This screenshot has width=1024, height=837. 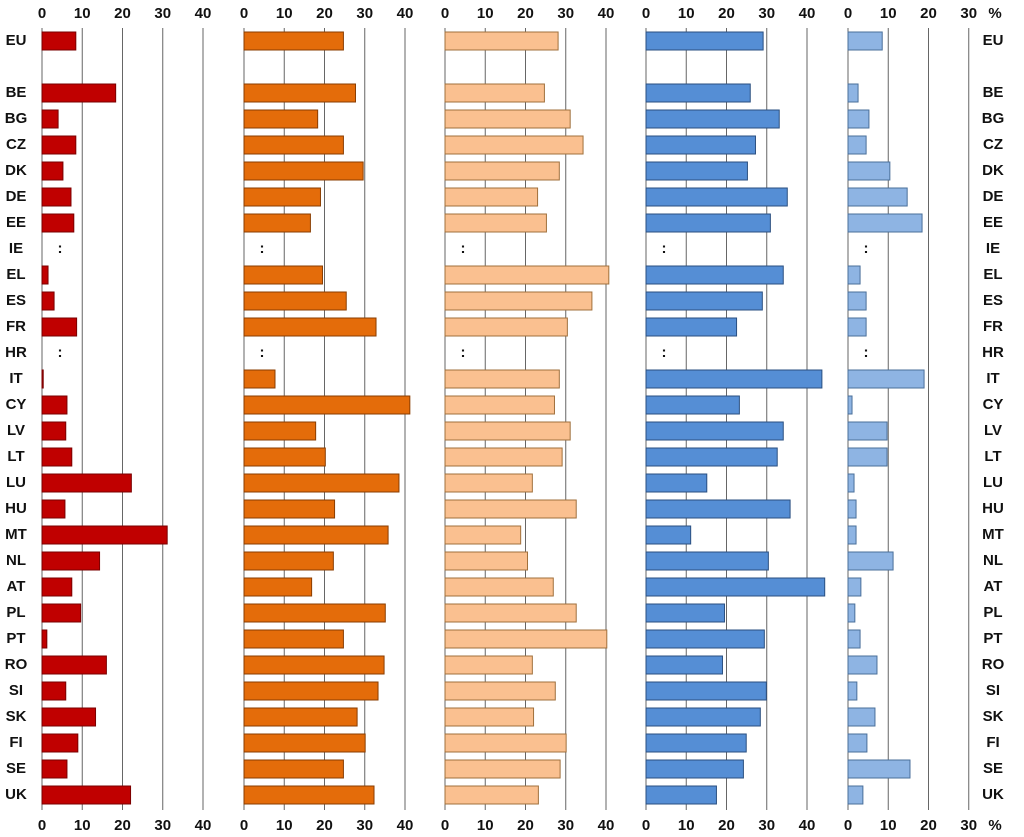 I want to click on category-label: BE, so click(x=16, y=92).